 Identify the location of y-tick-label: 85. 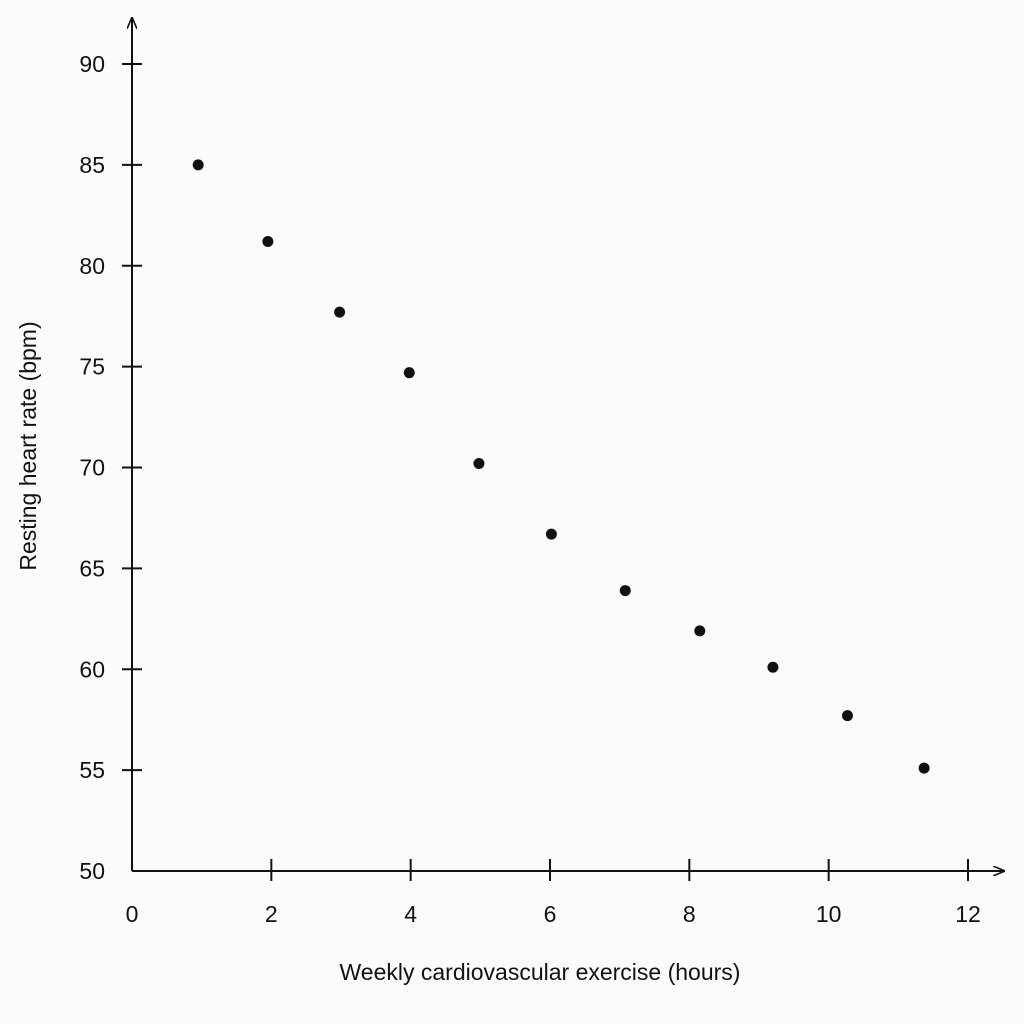
(92, 165).